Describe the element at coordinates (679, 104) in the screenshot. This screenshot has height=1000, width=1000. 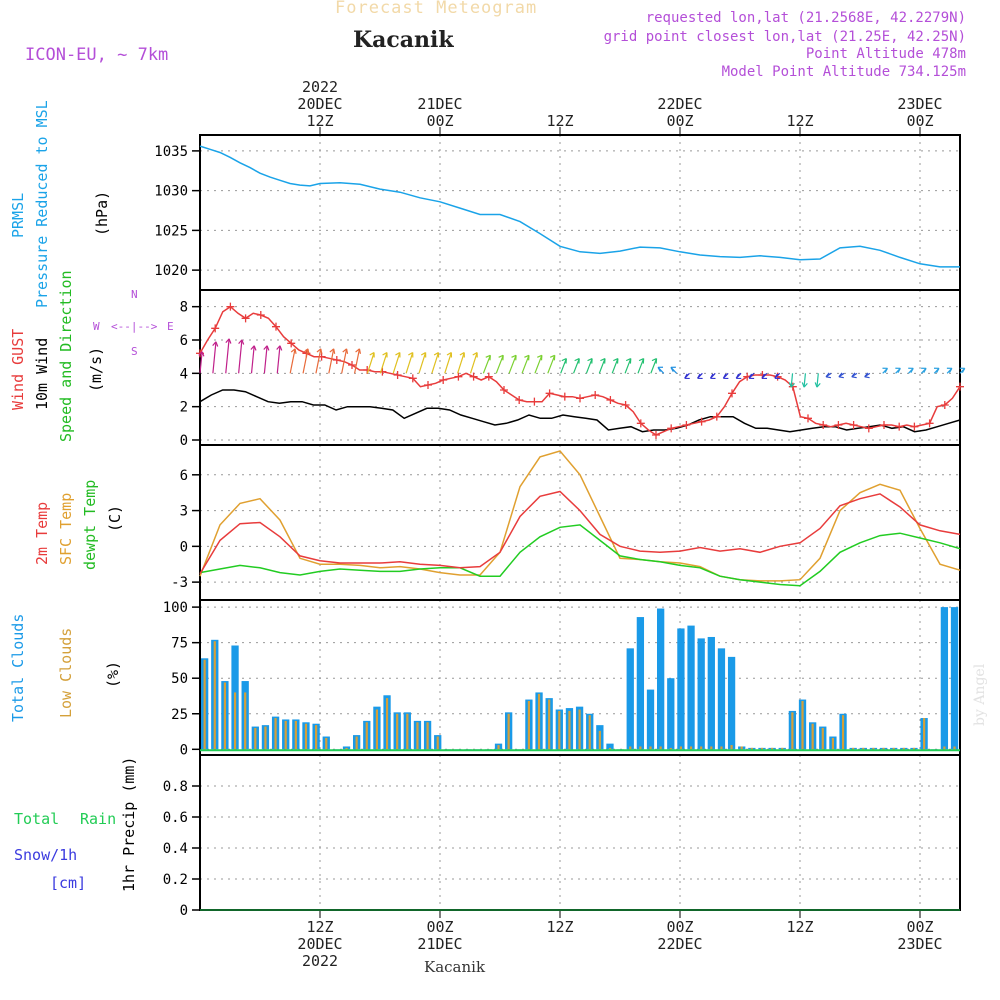
I see `x-tick-label-top: 22DEC` at that location.